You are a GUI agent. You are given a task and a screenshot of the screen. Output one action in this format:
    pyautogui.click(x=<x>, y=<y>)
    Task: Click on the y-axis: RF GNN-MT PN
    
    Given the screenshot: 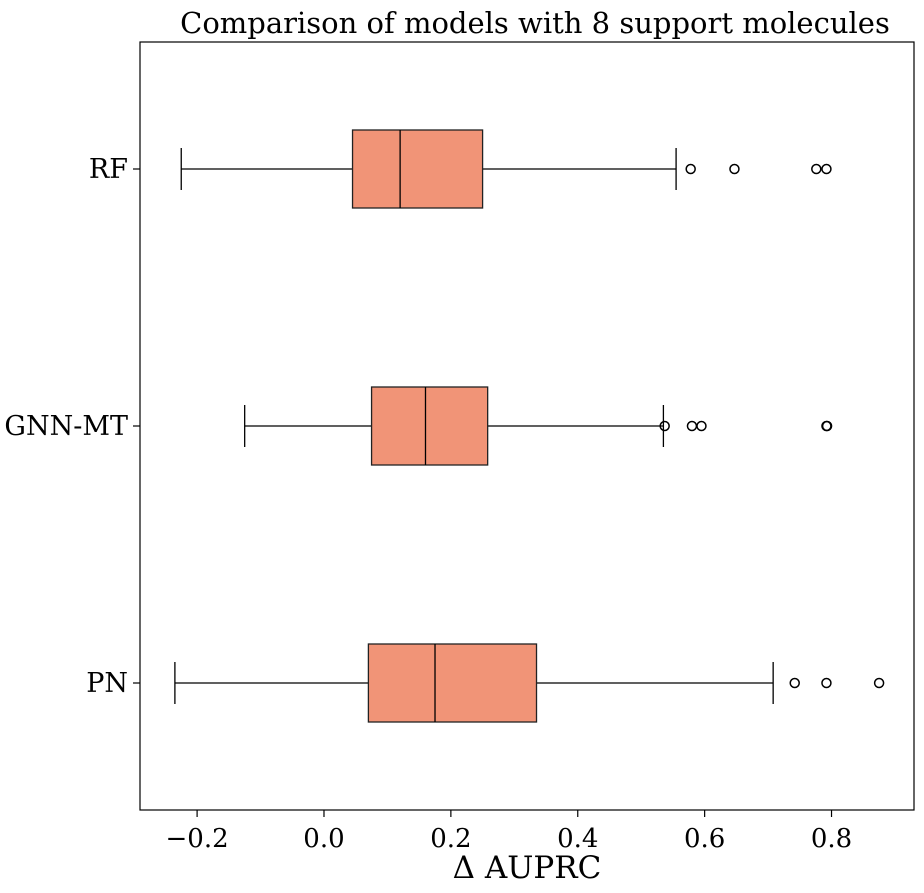 What is the action you would take?
    pyautogui.click(x=72, y=426)
    